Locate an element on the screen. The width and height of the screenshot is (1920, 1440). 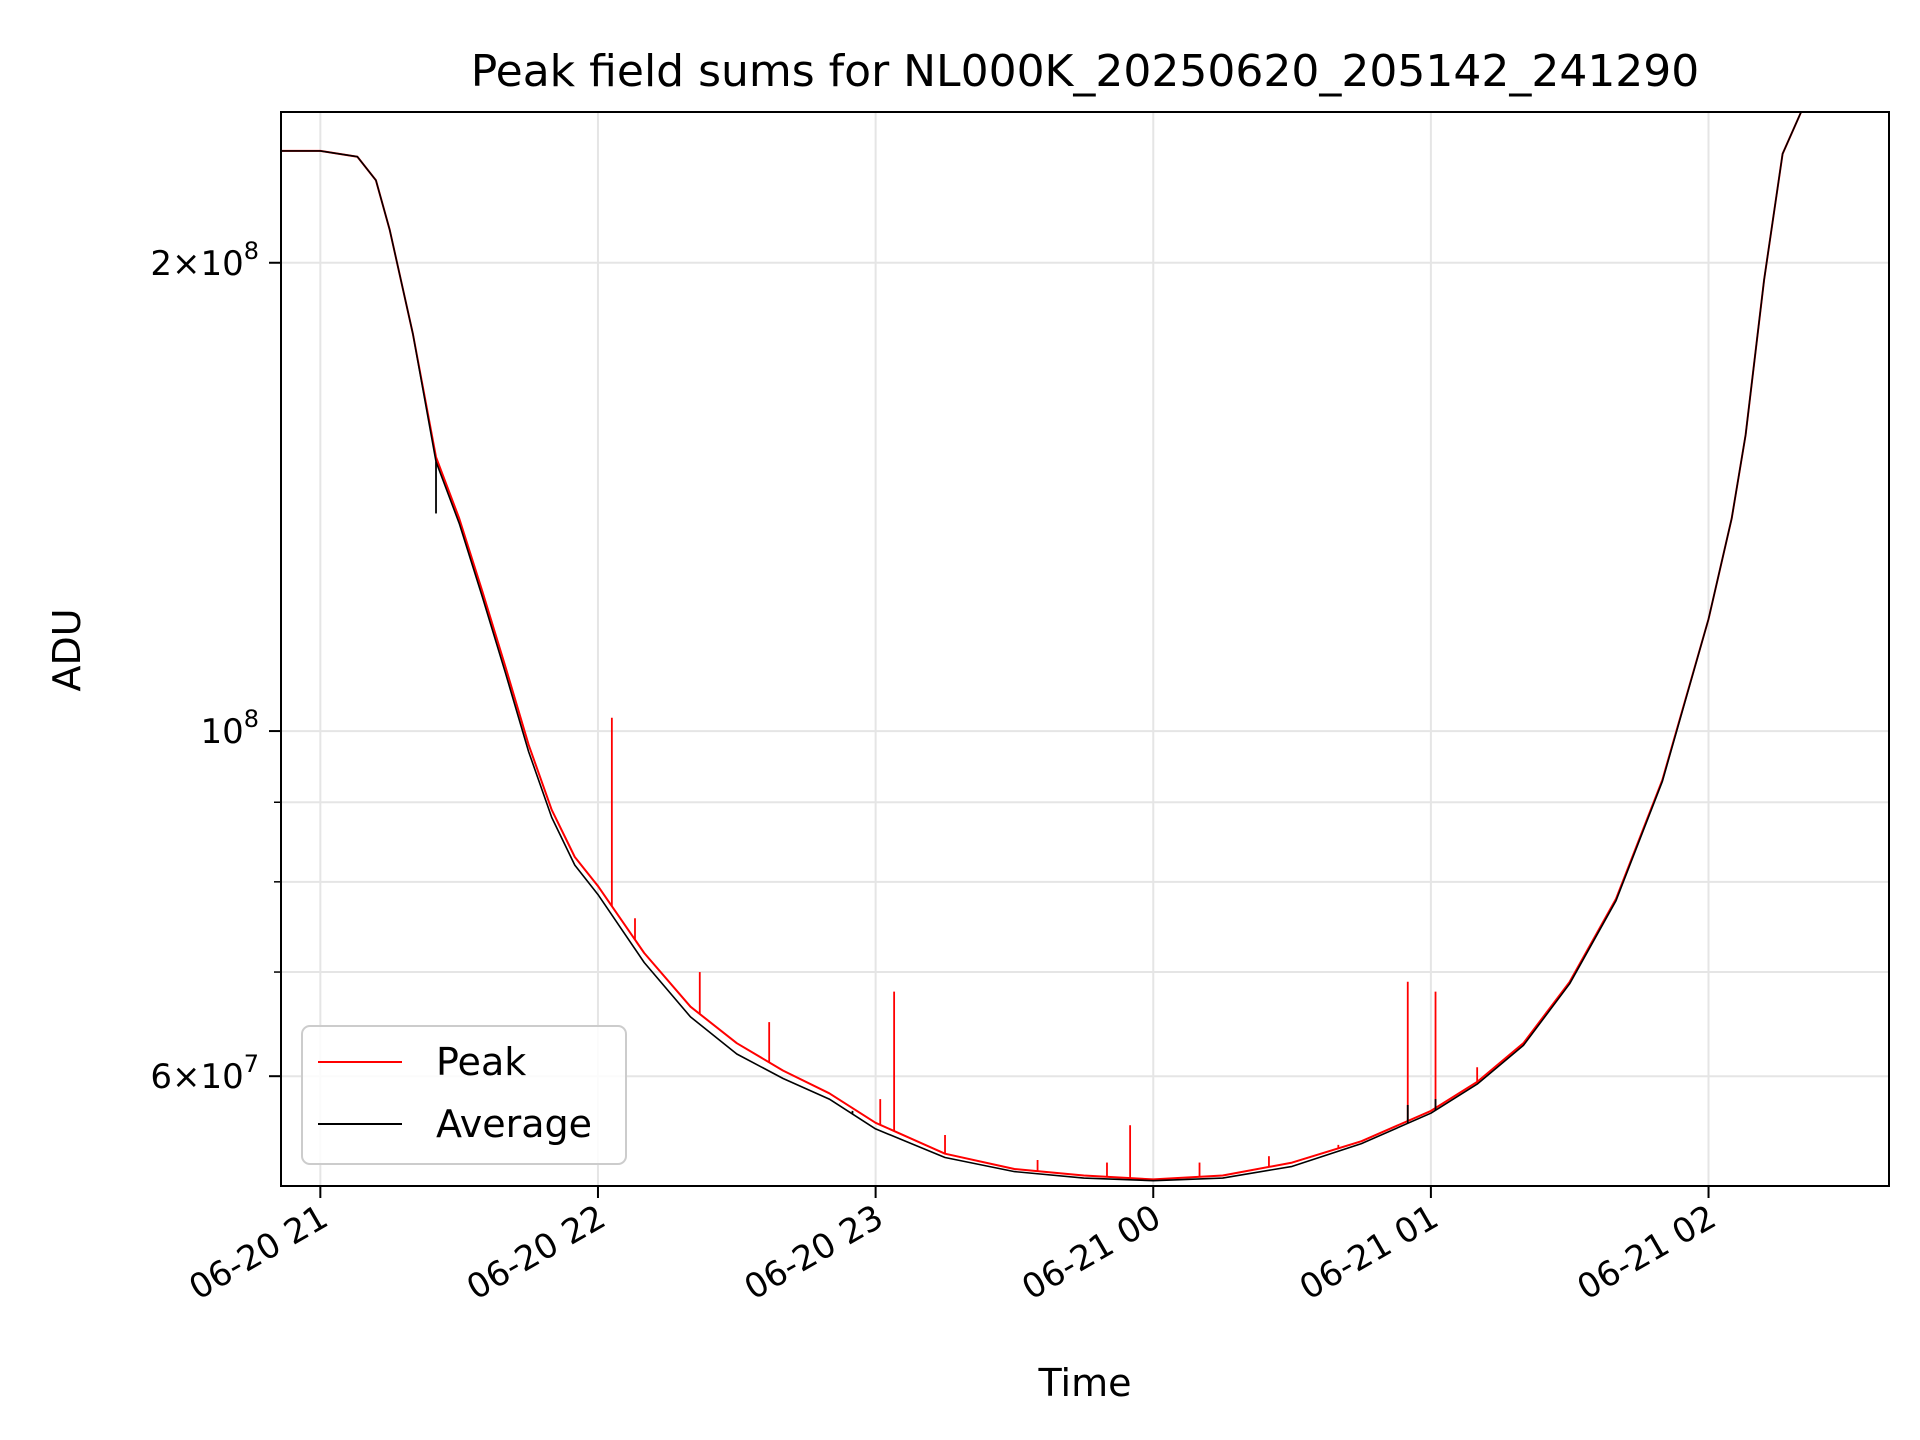
y-tick-label-text: 2×108 is located at coordinates (204, 260).